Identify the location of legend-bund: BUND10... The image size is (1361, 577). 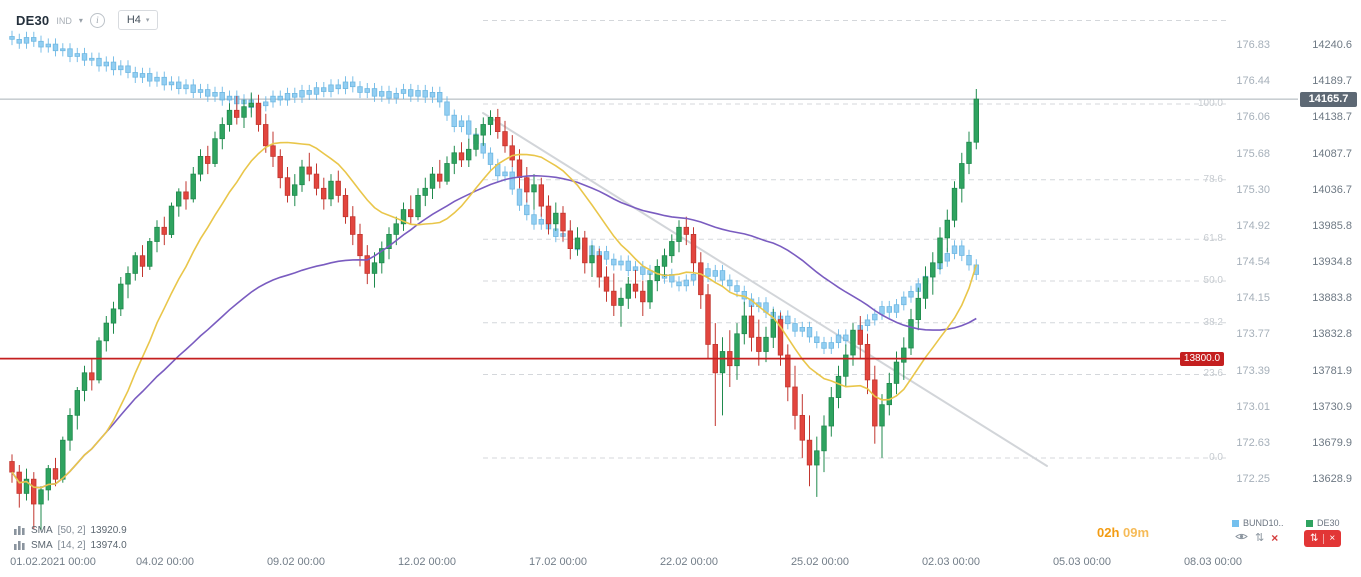
(1258, 523).